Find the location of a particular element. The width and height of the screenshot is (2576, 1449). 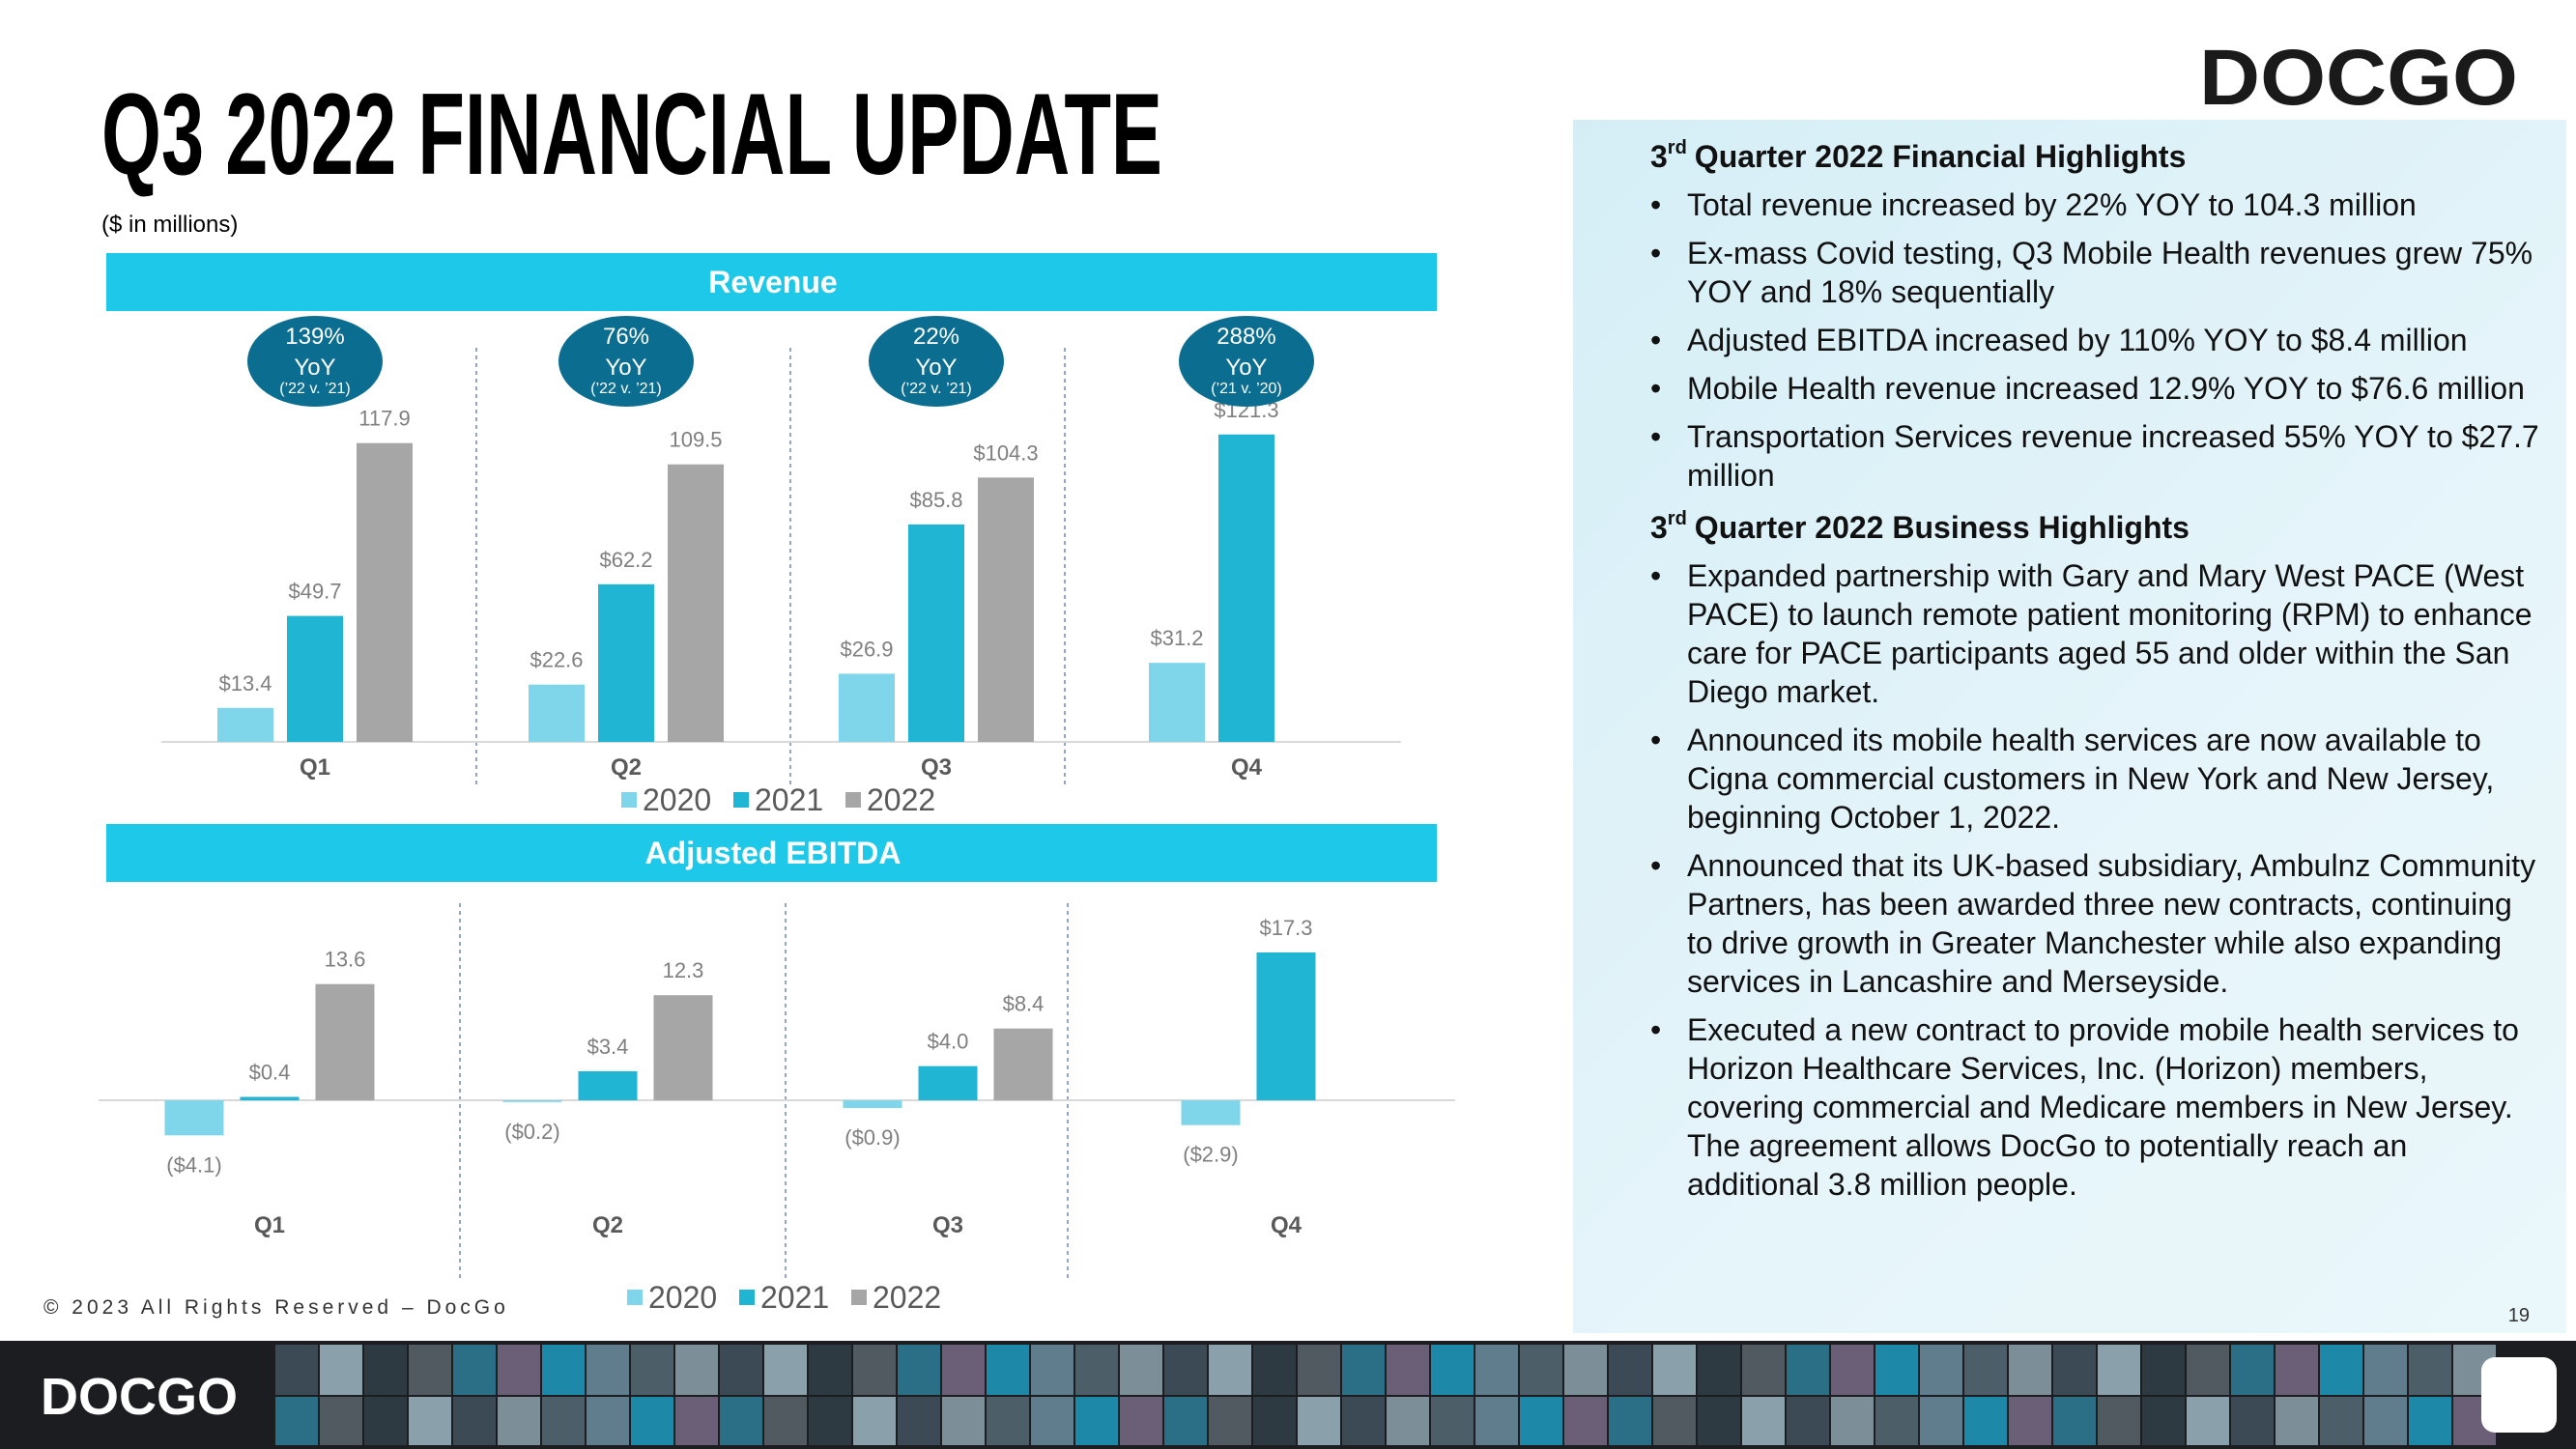

chart-title: Revenue is located at coordinates (773, 282).